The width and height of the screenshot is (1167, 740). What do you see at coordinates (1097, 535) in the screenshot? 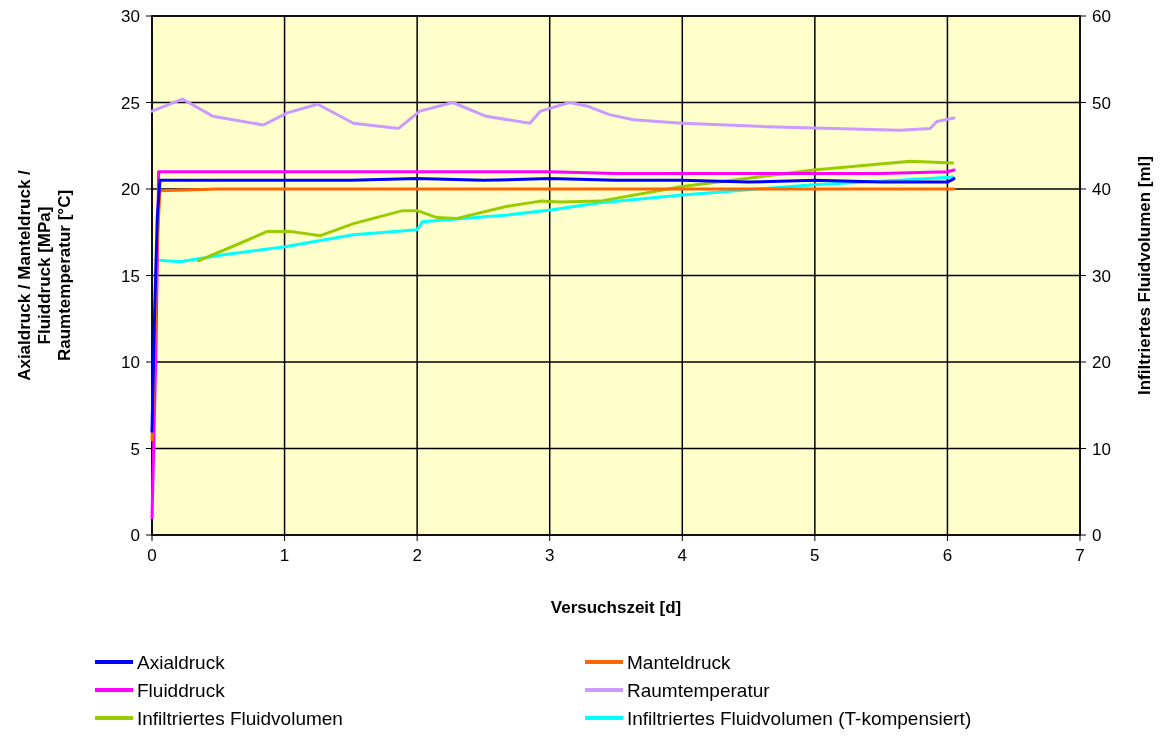
I see `y2-tick-label: 0` at bounding box center [1097, 535].